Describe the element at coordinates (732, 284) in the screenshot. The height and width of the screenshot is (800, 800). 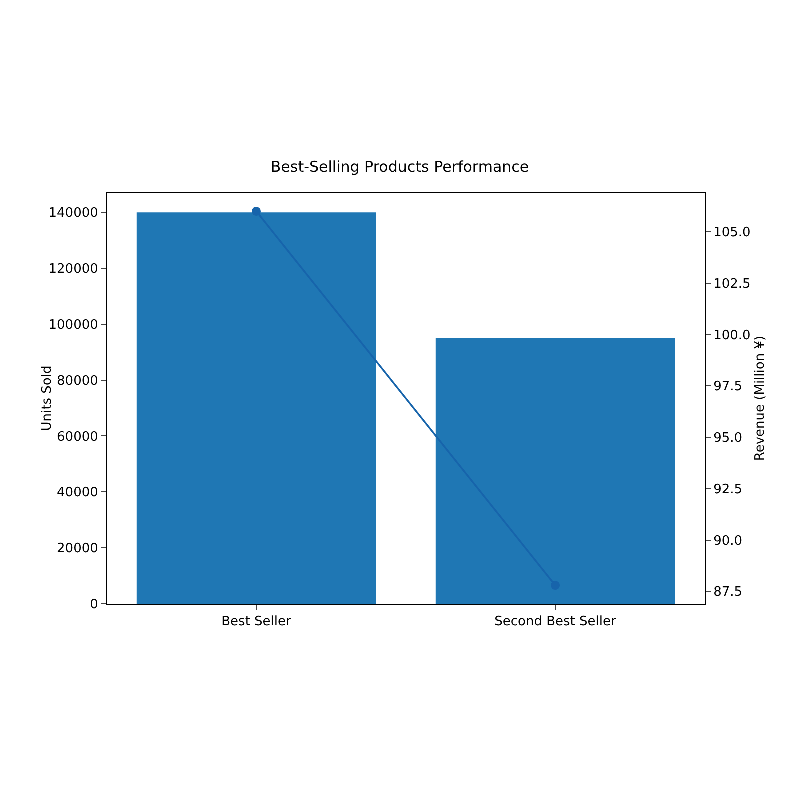
I see `y2-tick-label: 102.5` at that location.